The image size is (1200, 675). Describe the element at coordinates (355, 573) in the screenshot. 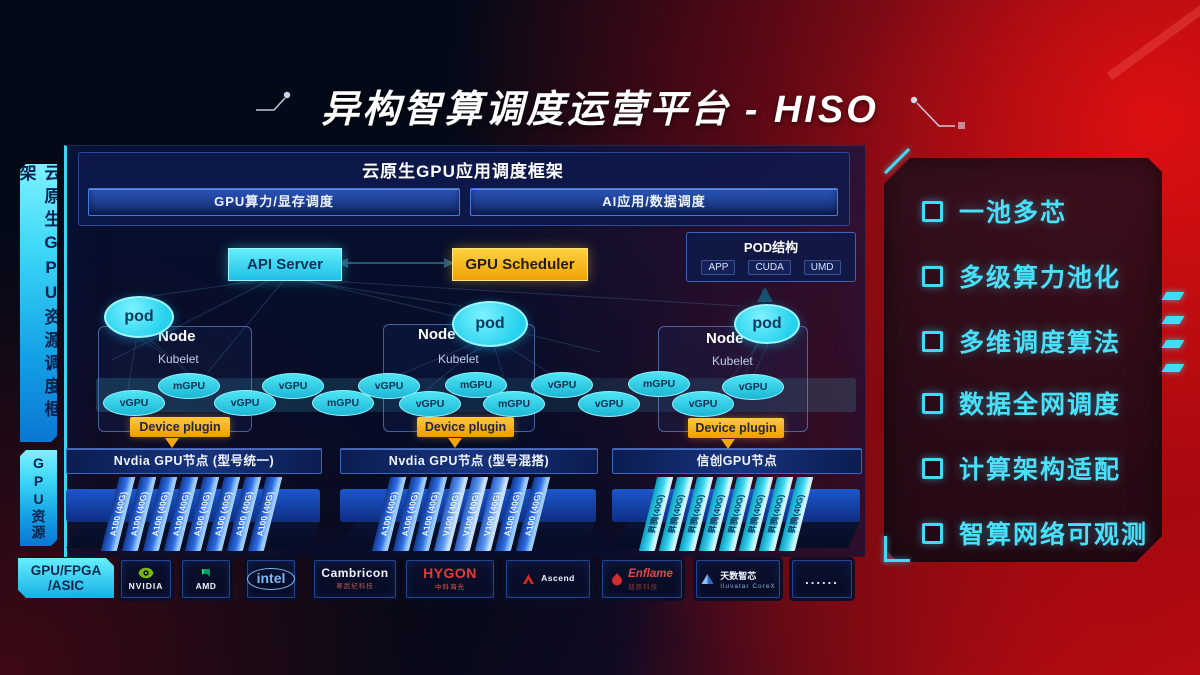

I see `vendor-logo-text: Cambricon` at that location.